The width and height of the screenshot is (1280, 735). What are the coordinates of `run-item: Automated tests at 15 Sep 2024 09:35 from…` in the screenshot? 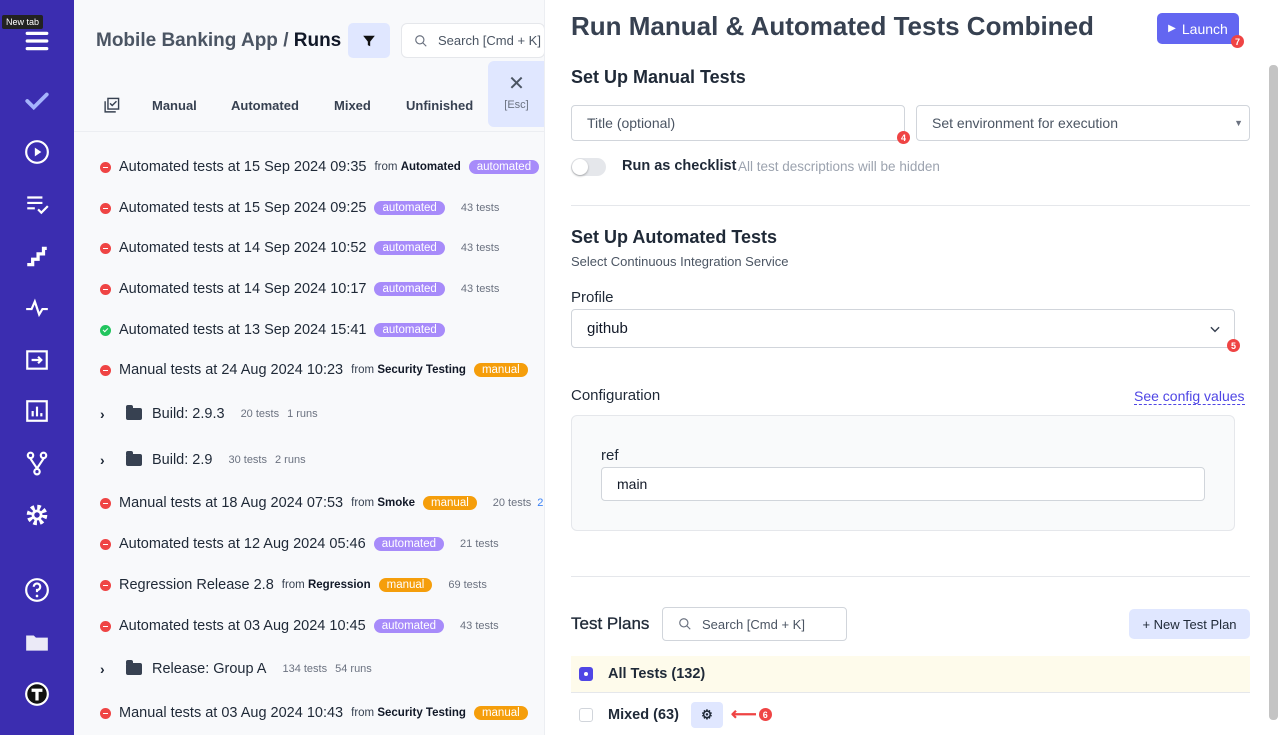 It's located at (320, 167).